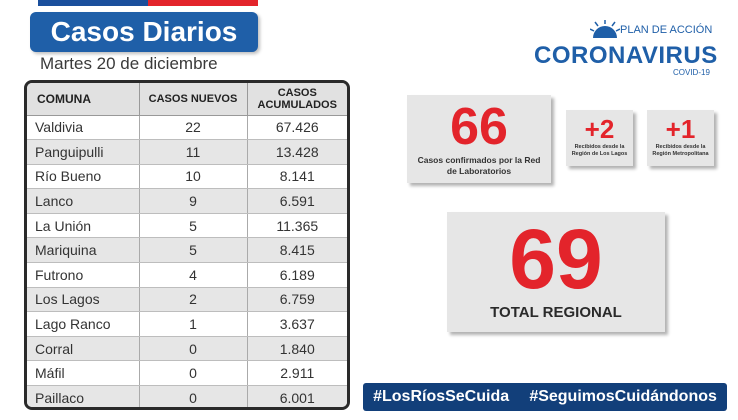 This screenshot has height=420, width=738. I want to click on table-row: Lanco 9 6.591, so click(187, 201).